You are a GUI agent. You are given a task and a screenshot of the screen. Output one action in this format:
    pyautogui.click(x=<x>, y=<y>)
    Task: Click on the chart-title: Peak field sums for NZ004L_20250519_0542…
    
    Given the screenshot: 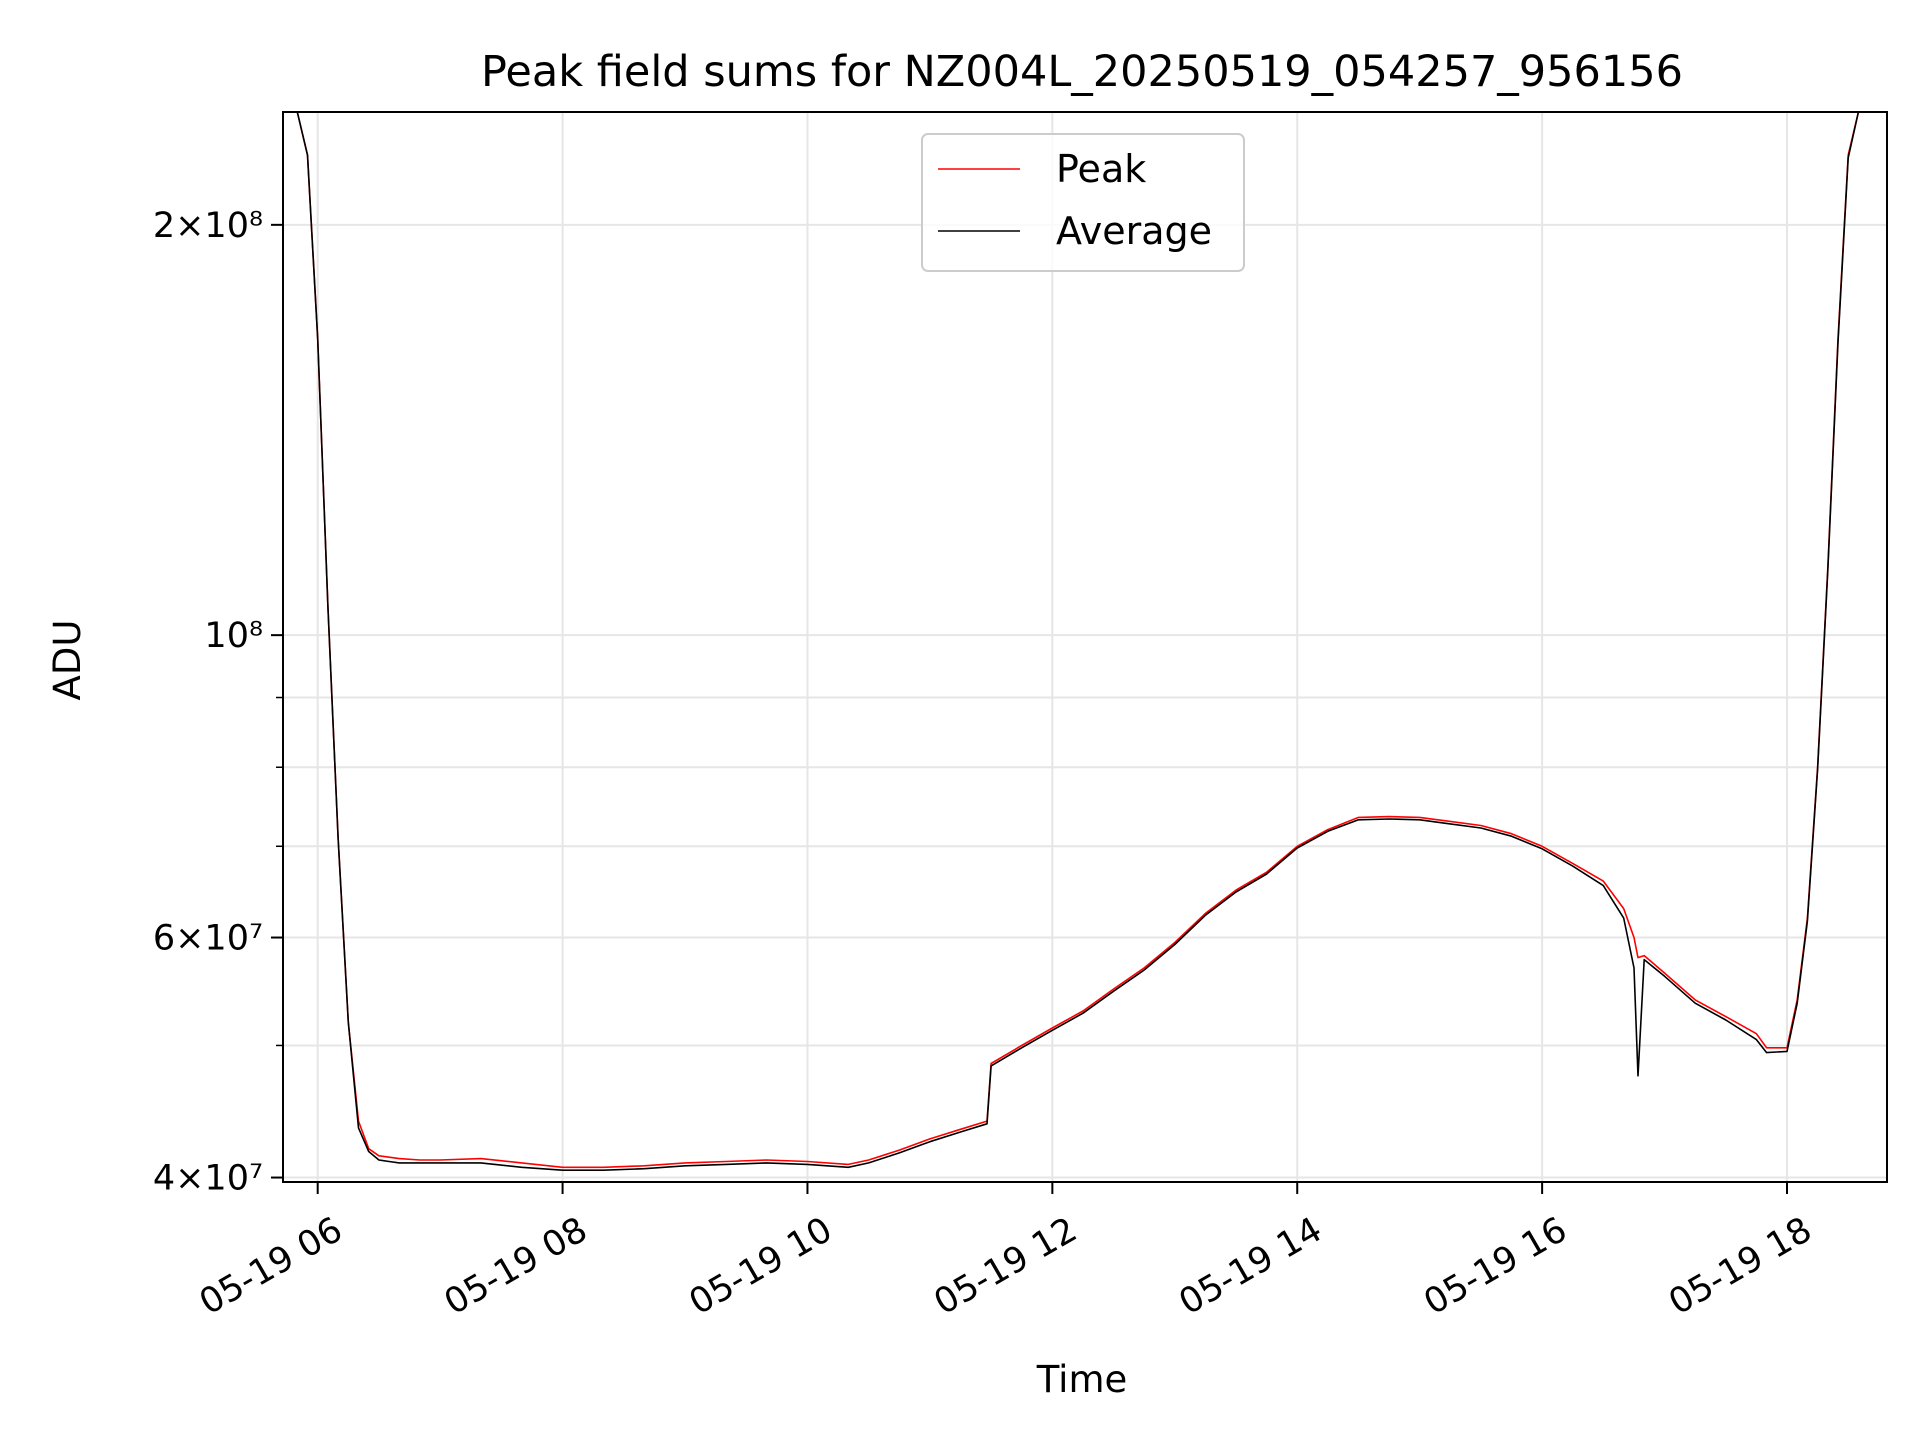 What is the action you would take?
    pyautogui.click(x=1082, y=72)
    